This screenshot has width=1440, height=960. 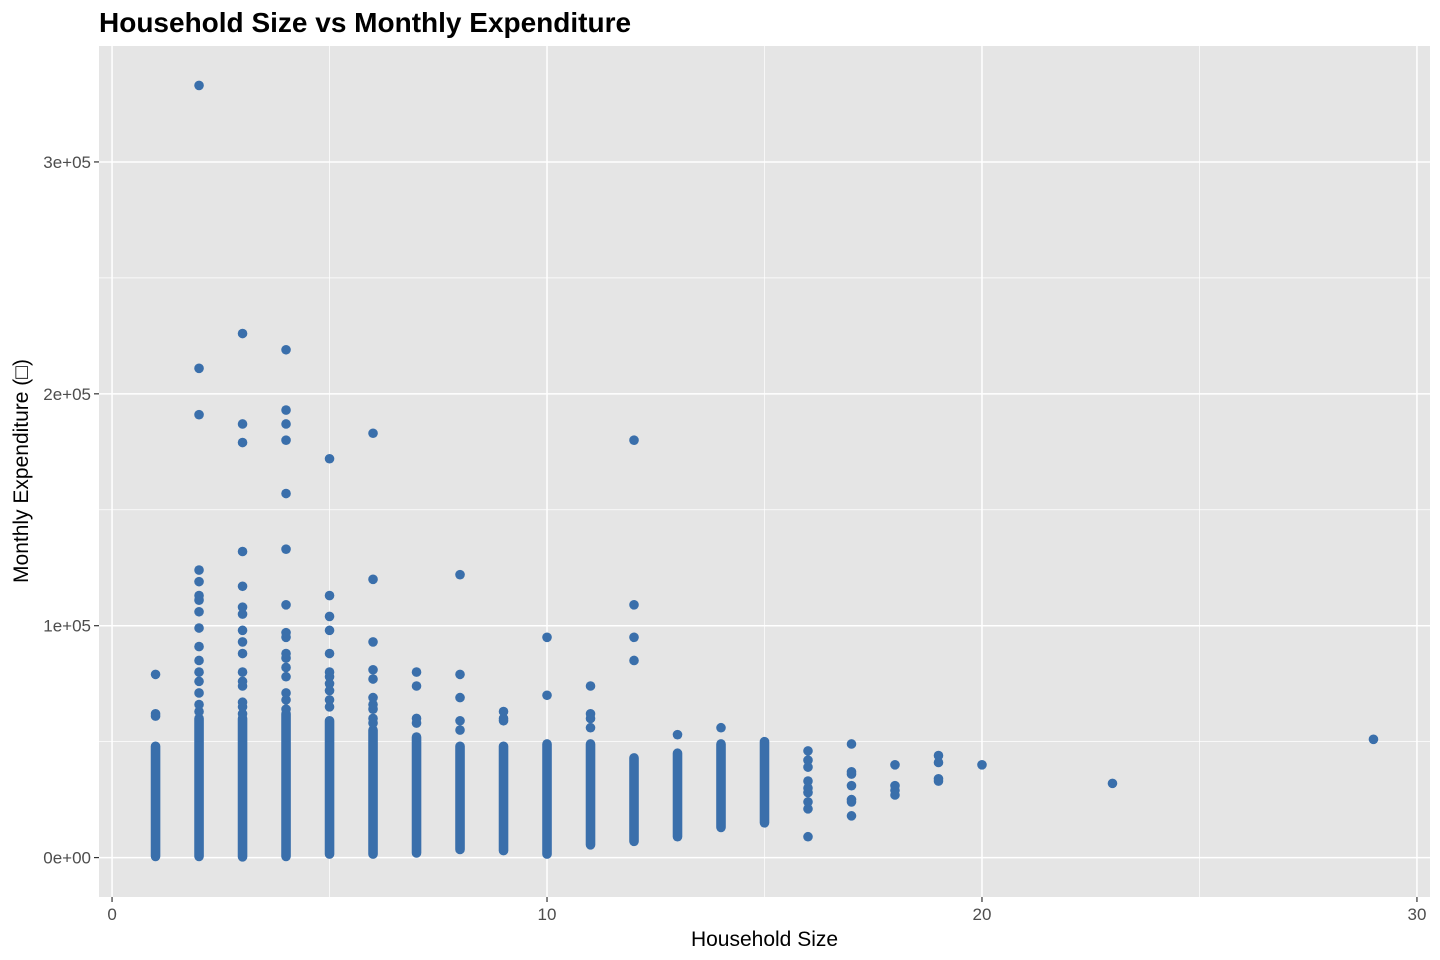 I want to click on x-axis: 0 10 20 30, so click(x=766, y=910).